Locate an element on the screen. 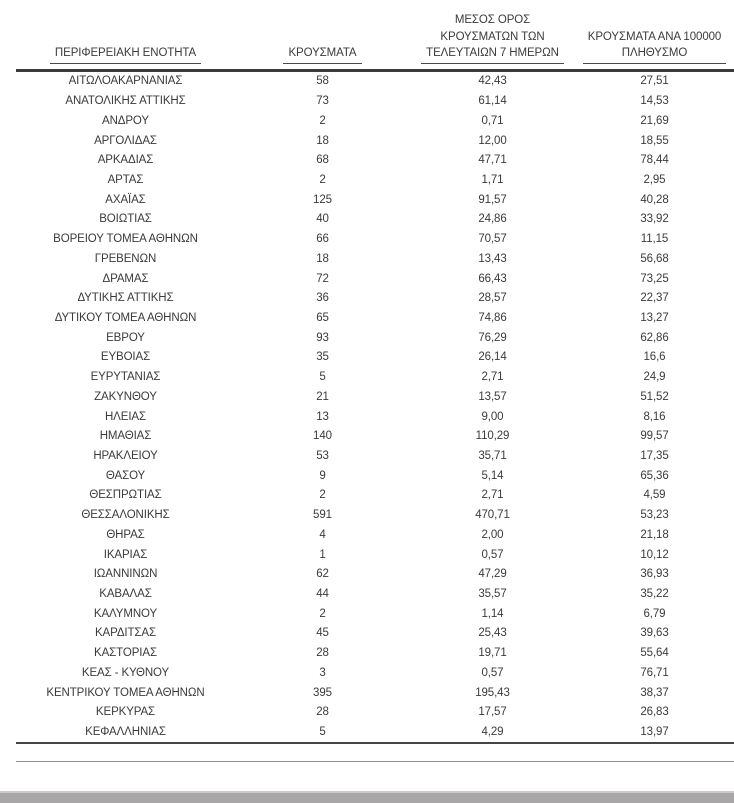 The width and height of the screenshot is (734, 803). cell-avg7: 24,86 is located at coordinates (492, 219).